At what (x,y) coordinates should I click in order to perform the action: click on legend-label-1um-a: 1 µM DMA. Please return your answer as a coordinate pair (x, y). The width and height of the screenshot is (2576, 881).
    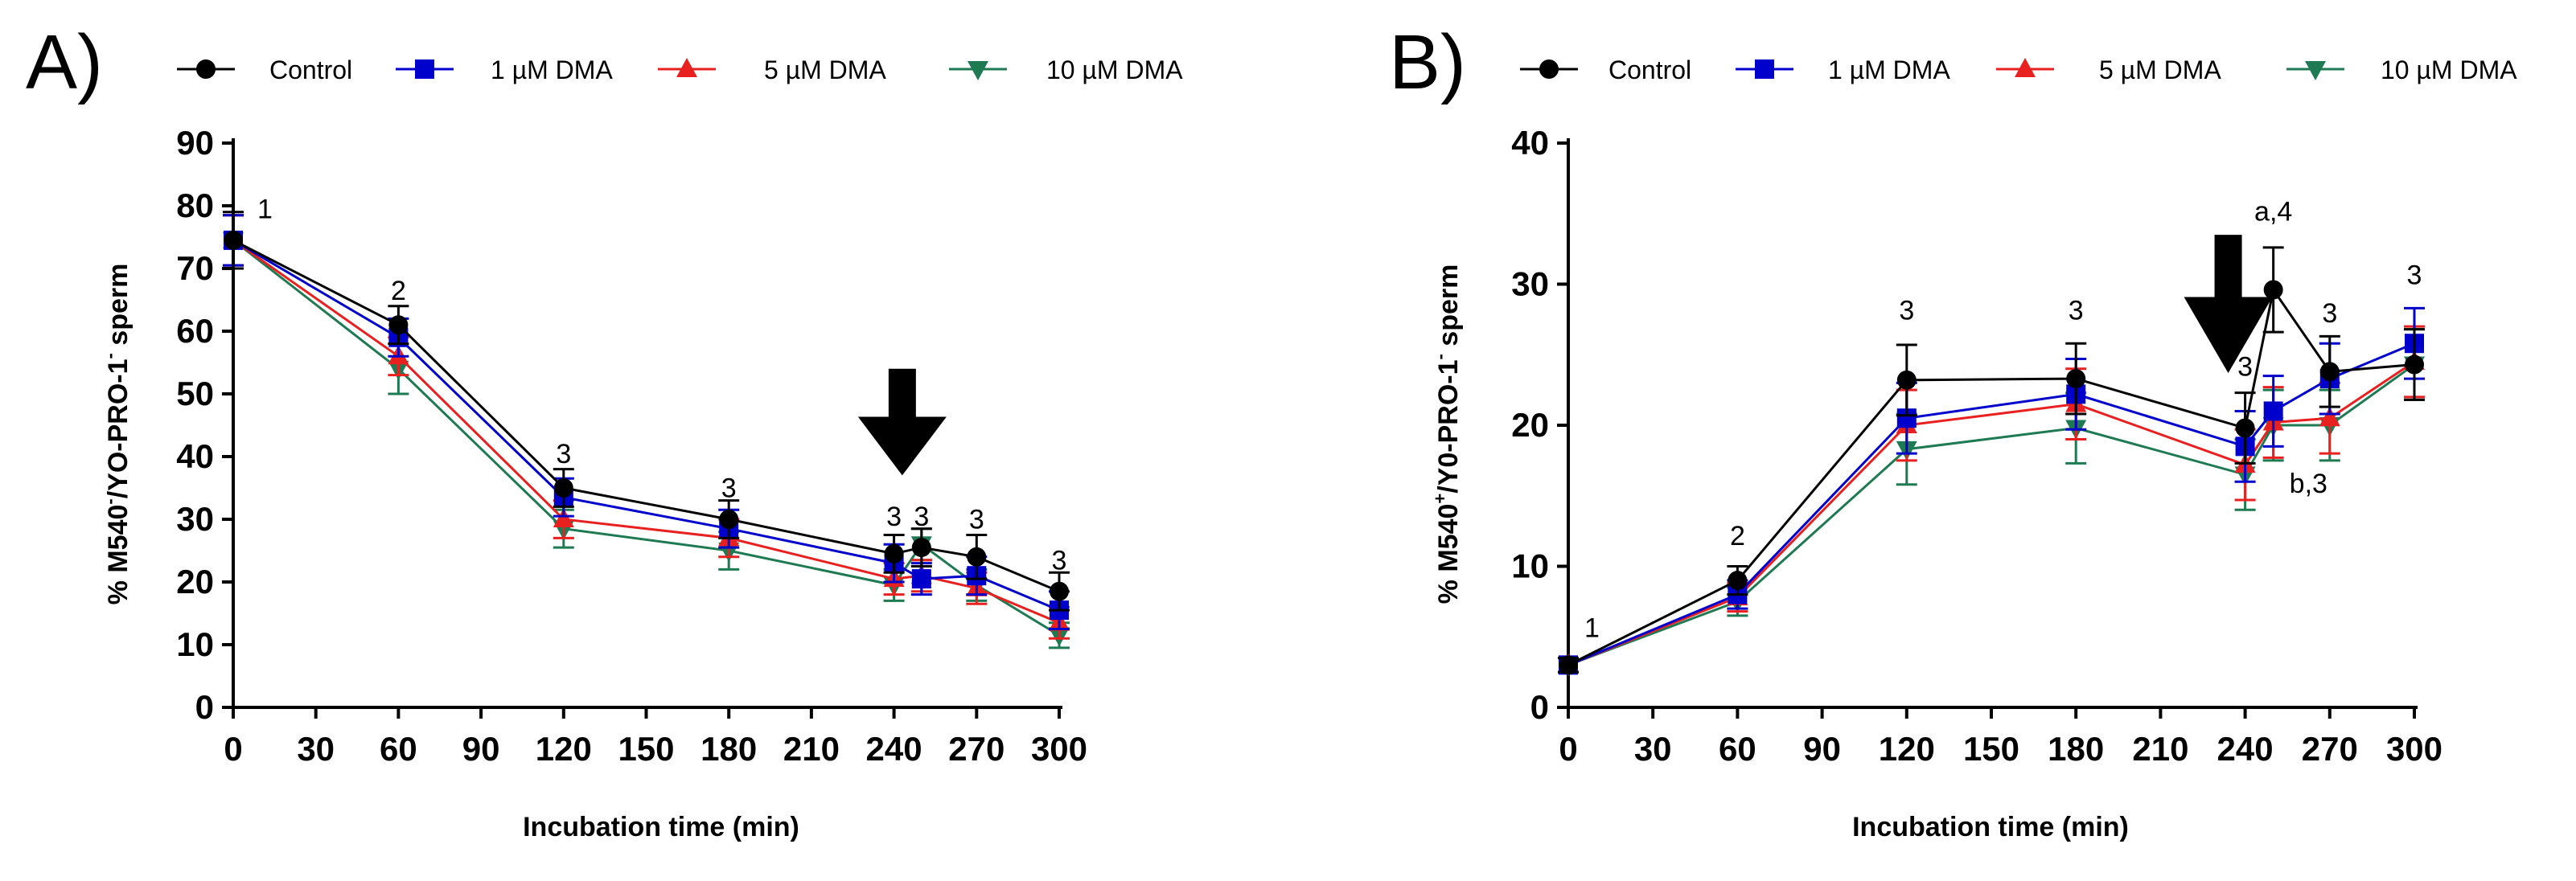
    Looking at the image, I should click on (552, 69).